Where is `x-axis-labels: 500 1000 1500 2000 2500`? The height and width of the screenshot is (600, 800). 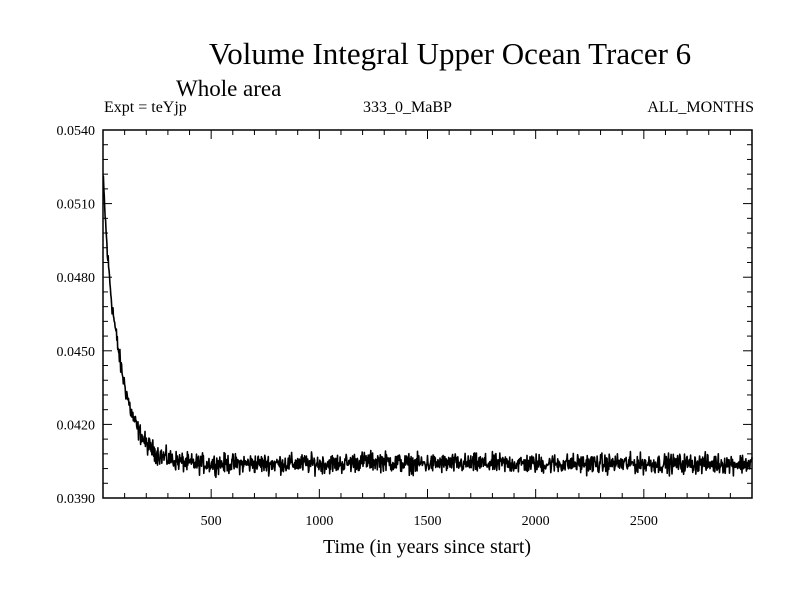
x-axis-labels: 500 1000 1500 2000 2500 is located at coordinates (429, 521).